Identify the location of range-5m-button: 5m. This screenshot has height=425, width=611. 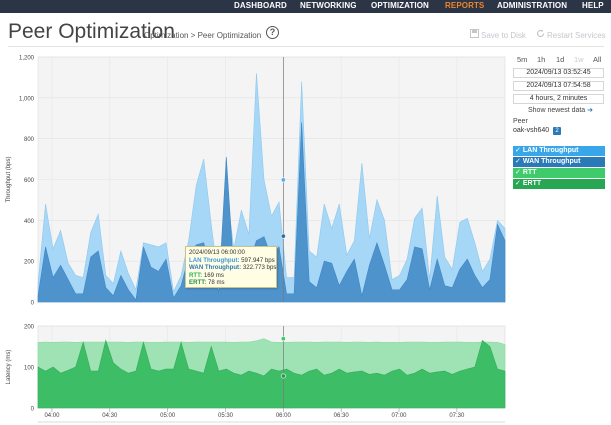
(522, 59).